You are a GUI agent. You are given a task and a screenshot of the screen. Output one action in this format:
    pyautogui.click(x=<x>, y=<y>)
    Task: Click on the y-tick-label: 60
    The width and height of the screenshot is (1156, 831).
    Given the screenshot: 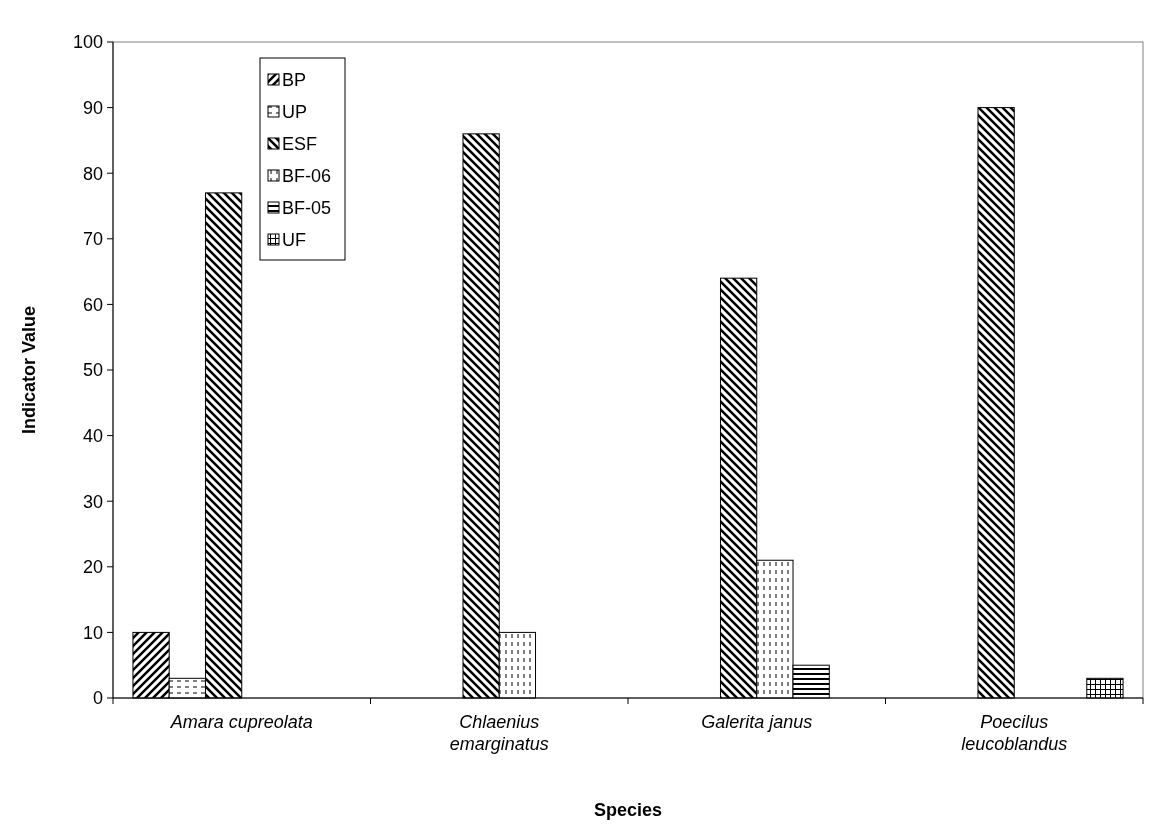 What is the action you would take?
    pyautogui.click(x=92, y=304)
    